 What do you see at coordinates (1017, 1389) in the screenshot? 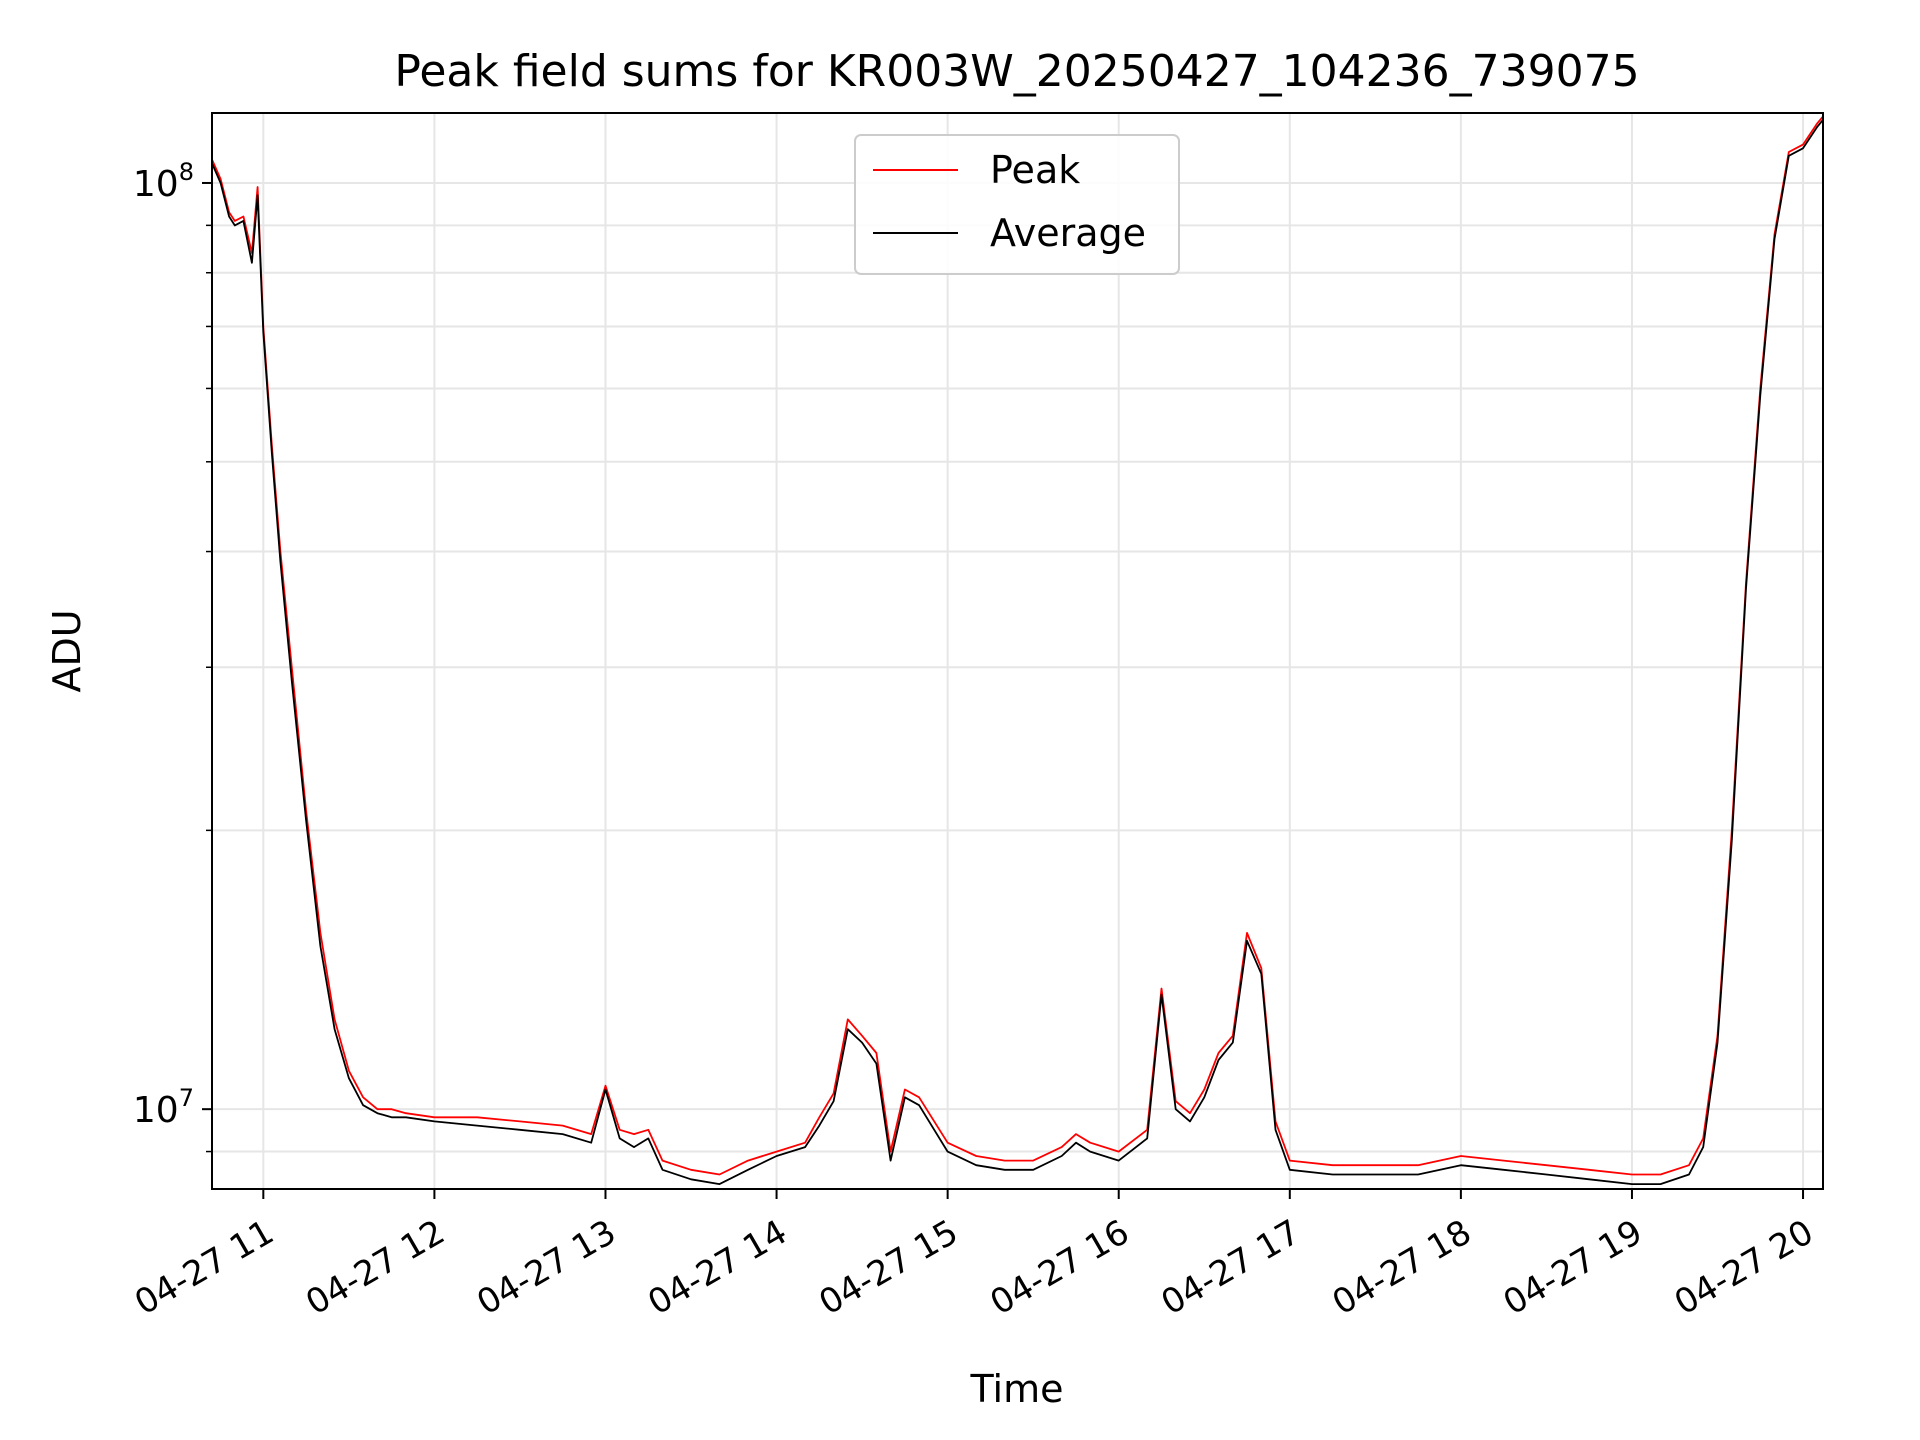
I see `x-axis-label: Time` at bounding box center [1017, 1389].